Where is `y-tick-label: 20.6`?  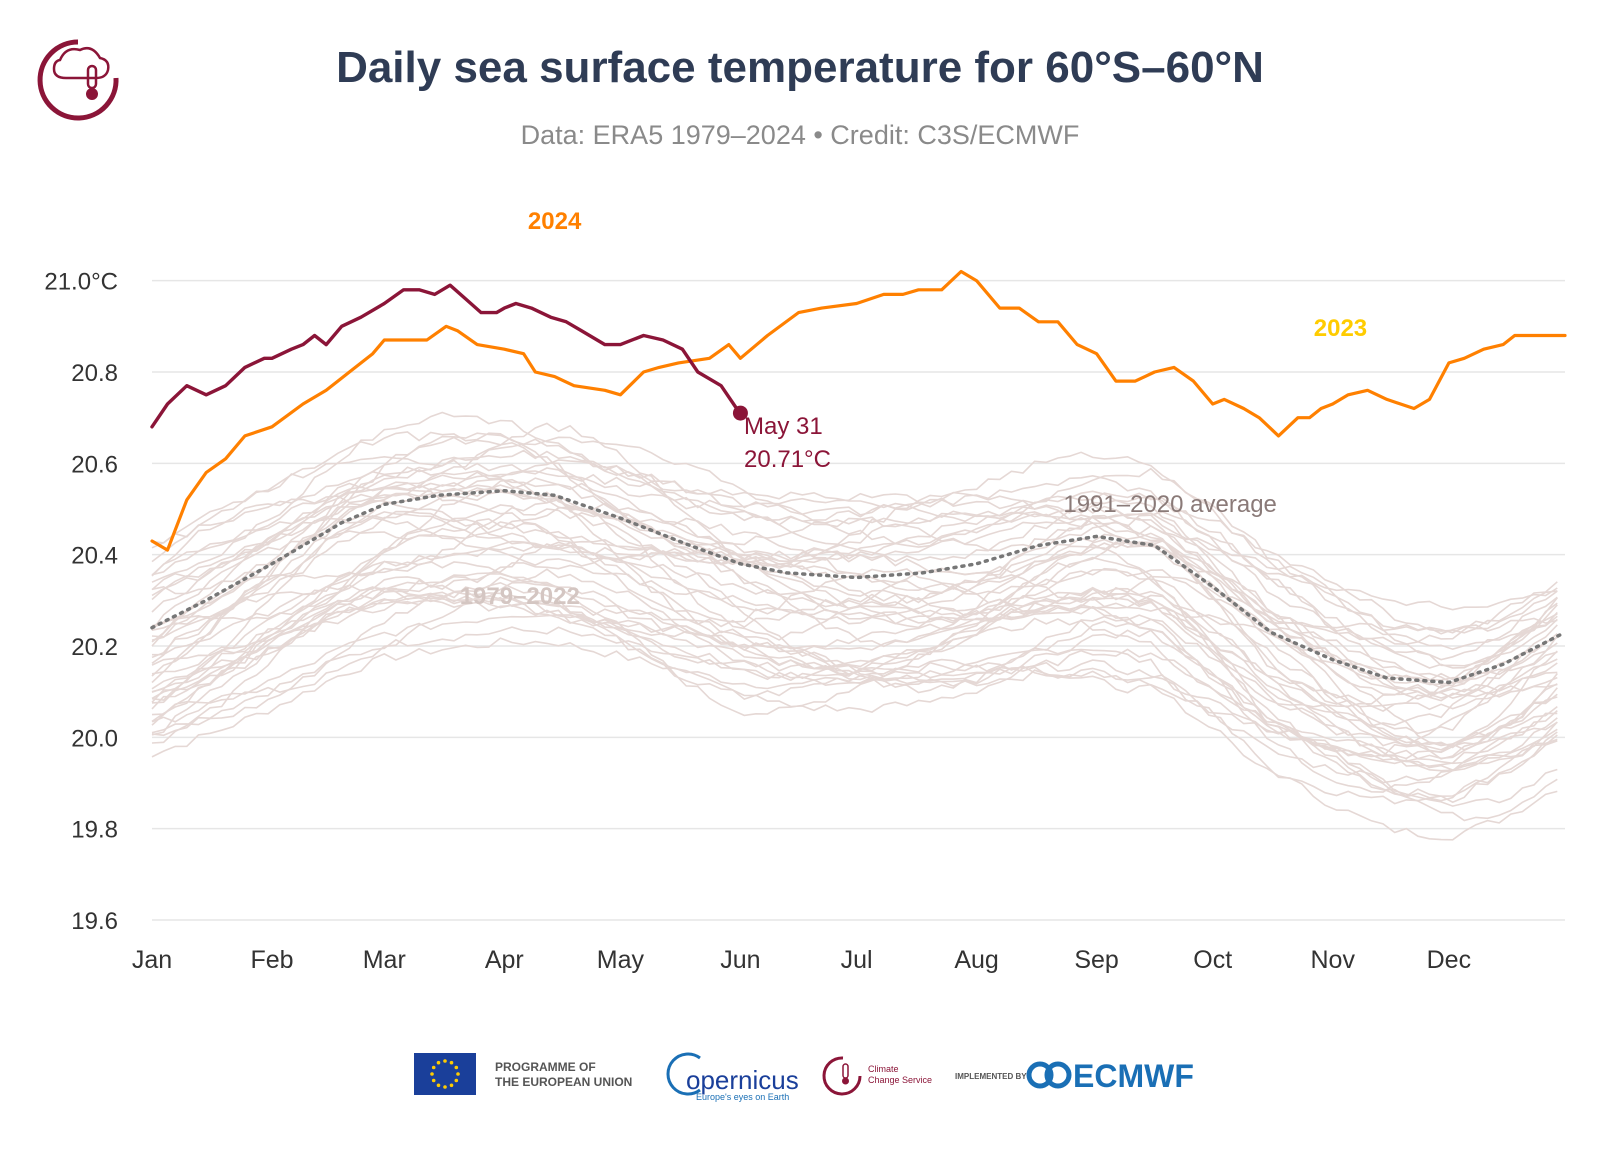
y-tick-label: 20.6 is located at coordinates (94, 464).